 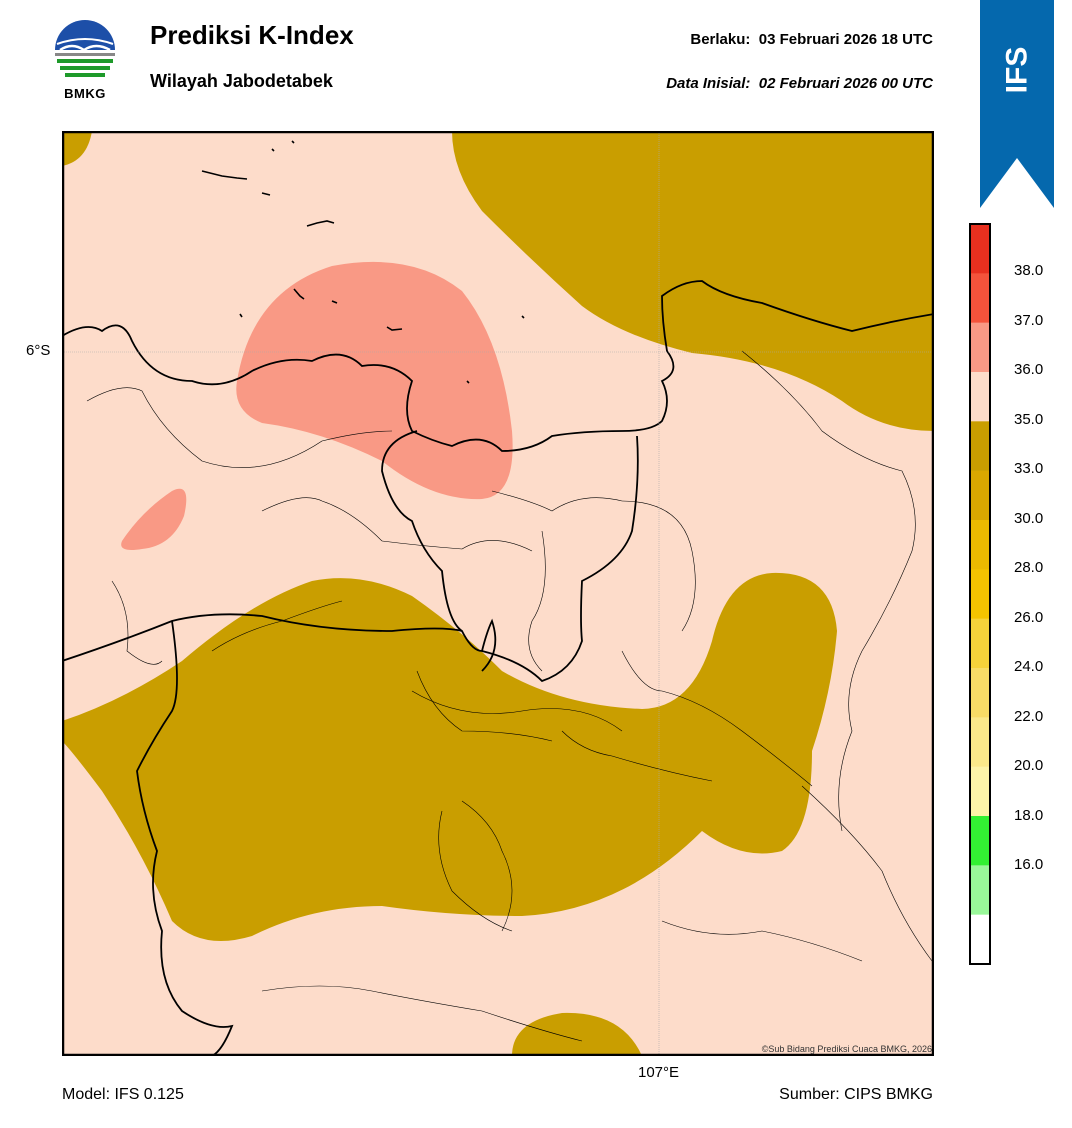 What do you see at coordinates (846, 1049) in the screenshot?
I see `copyright-text: ©Sub Bidang Prediksi Cuaca BMKG, 2026` at bounding box center [846, 1049].